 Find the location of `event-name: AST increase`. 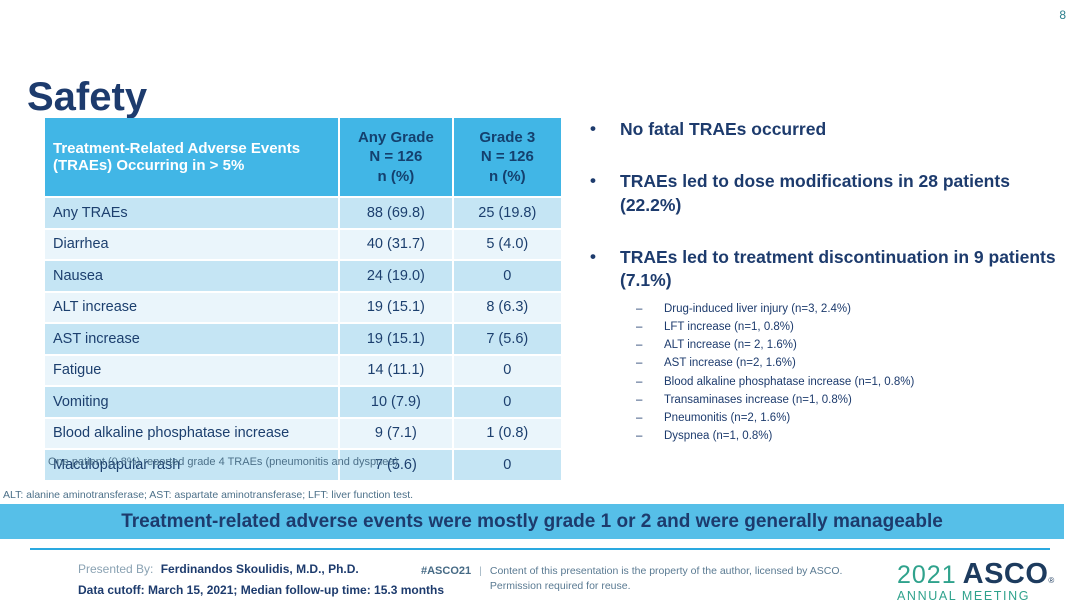

event-name: AST increase is located at coordinates (193, 339).